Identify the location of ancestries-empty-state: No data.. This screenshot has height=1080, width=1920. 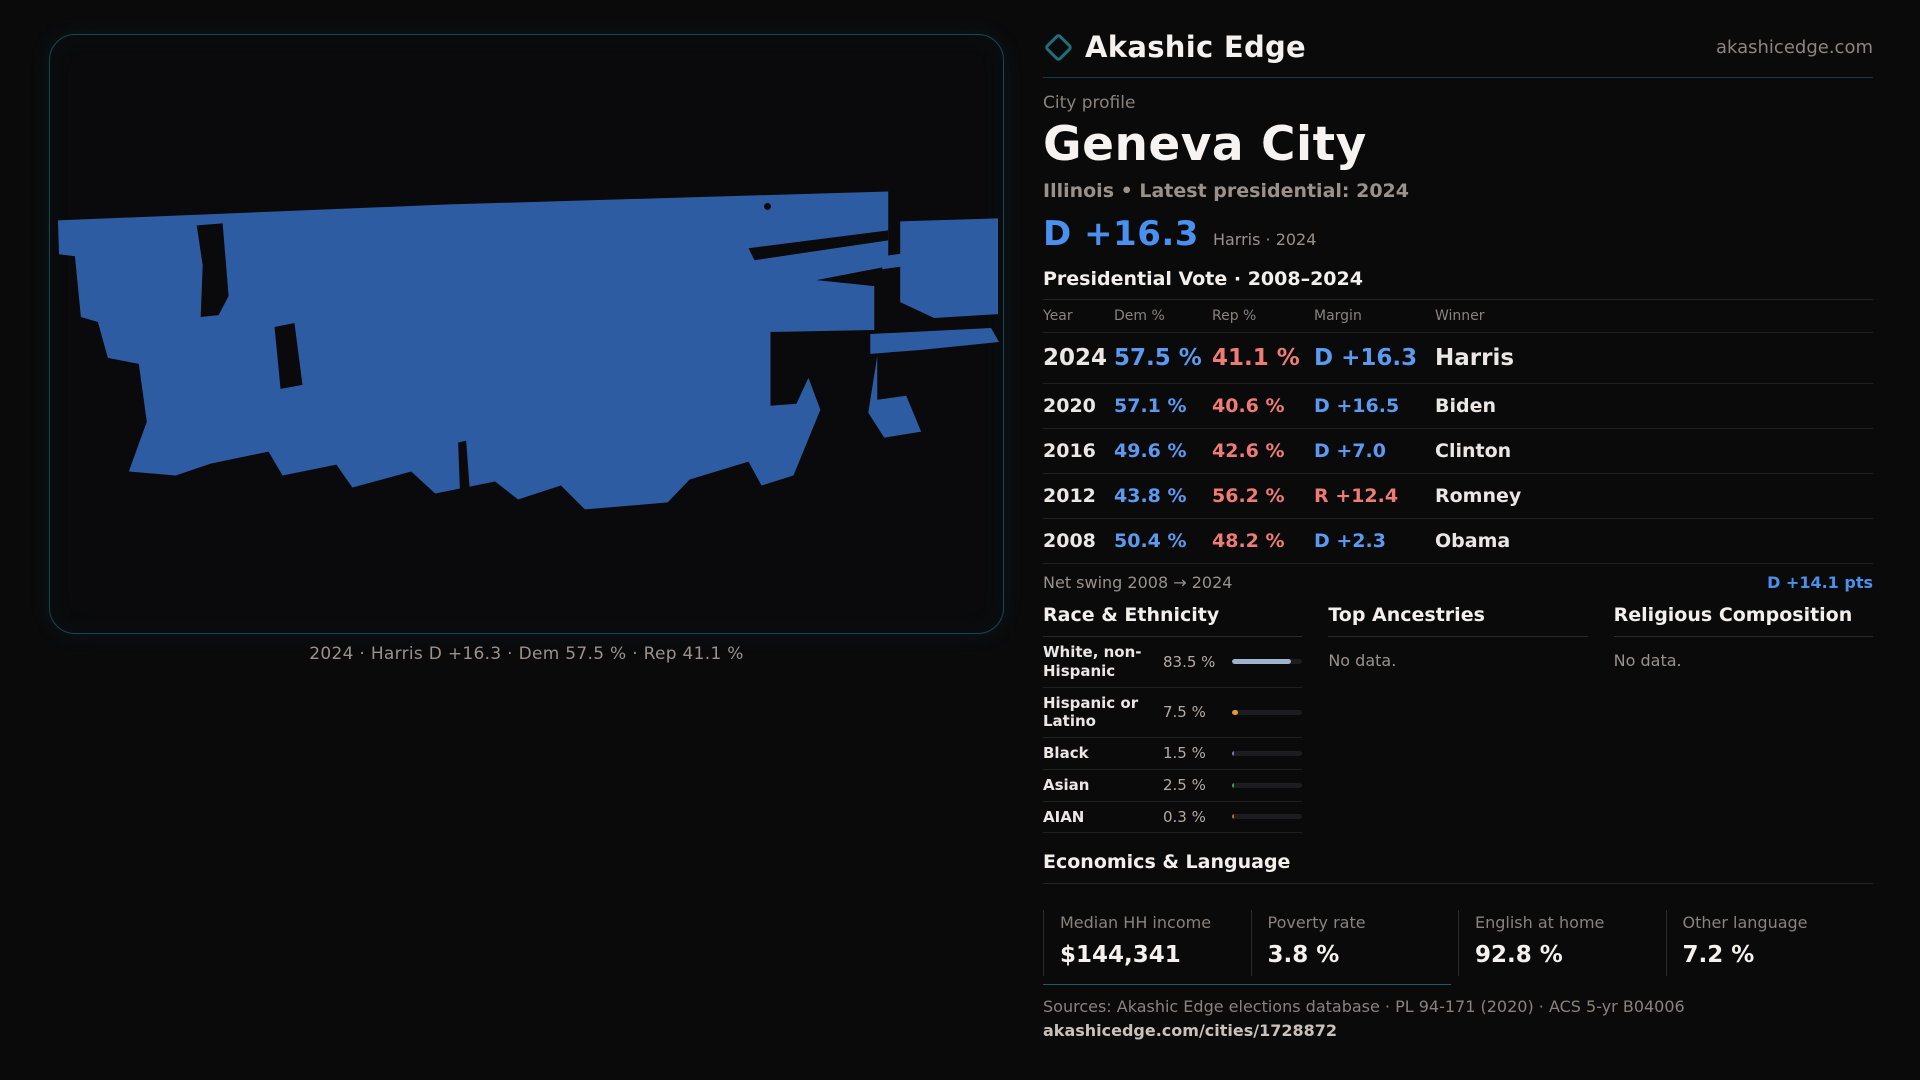
(1362, 660).